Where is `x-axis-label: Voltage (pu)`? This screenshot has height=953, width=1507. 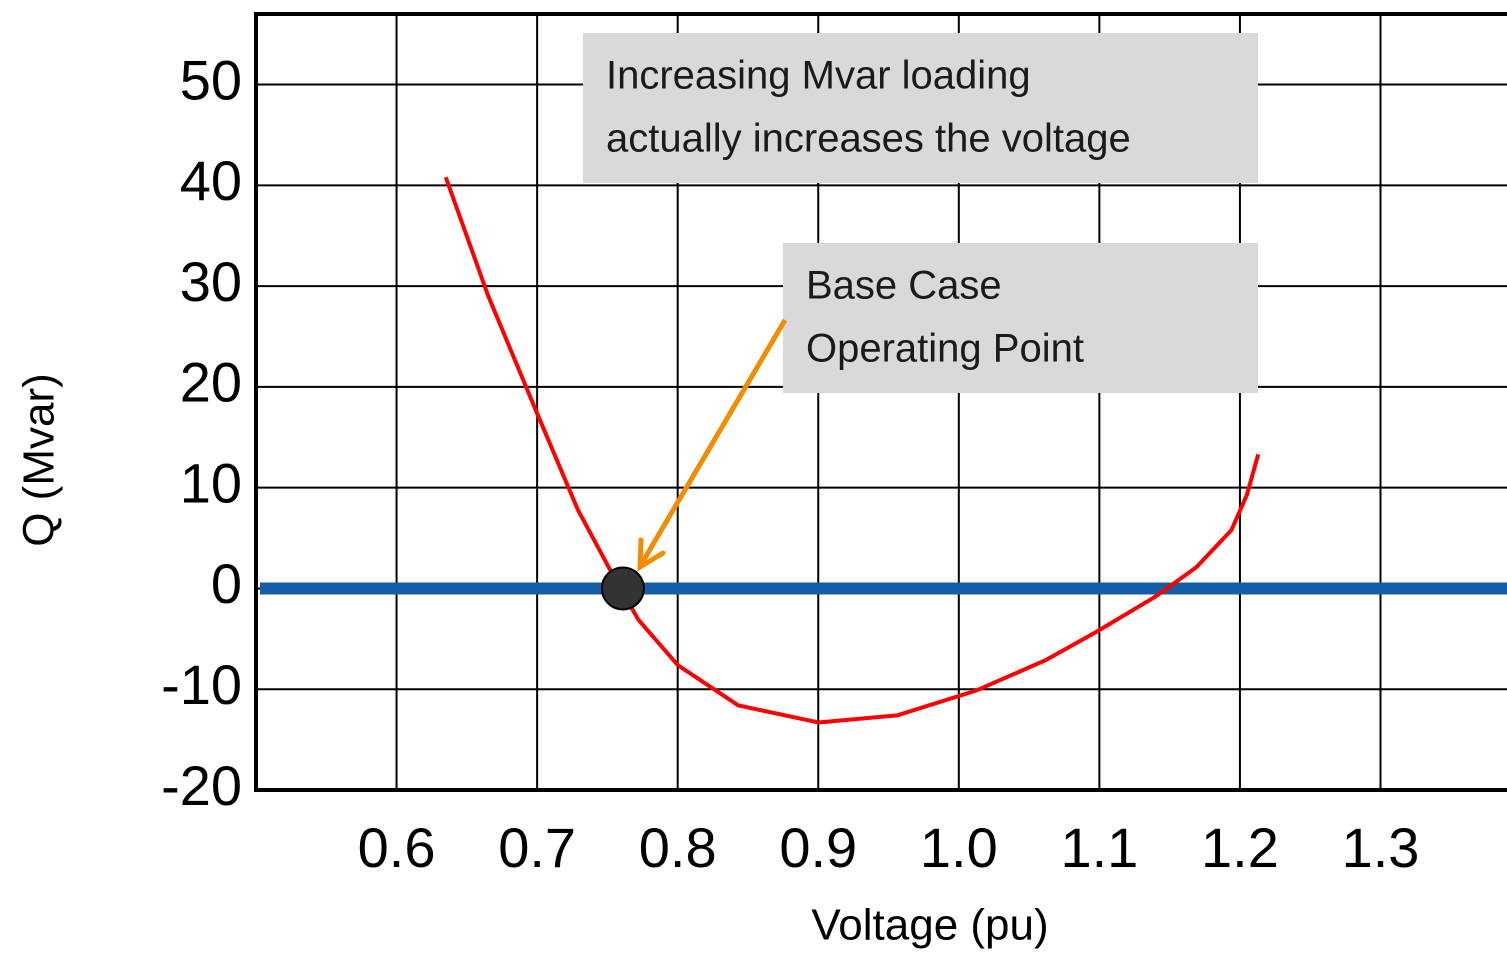
x-axis-label: Voltage (pu) is located at coordinates (929, 925).